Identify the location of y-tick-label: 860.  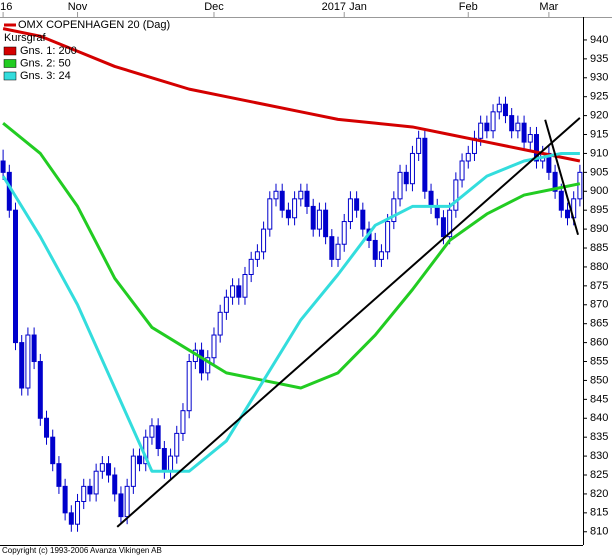
(599, 343).